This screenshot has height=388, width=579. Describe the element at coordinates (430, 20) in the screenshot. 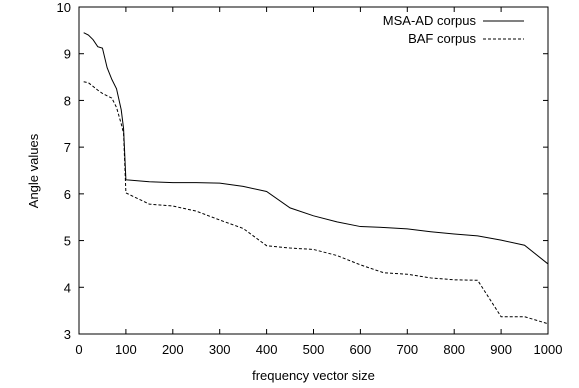

I see `legend-label: MSA-AD corpus` at that location.